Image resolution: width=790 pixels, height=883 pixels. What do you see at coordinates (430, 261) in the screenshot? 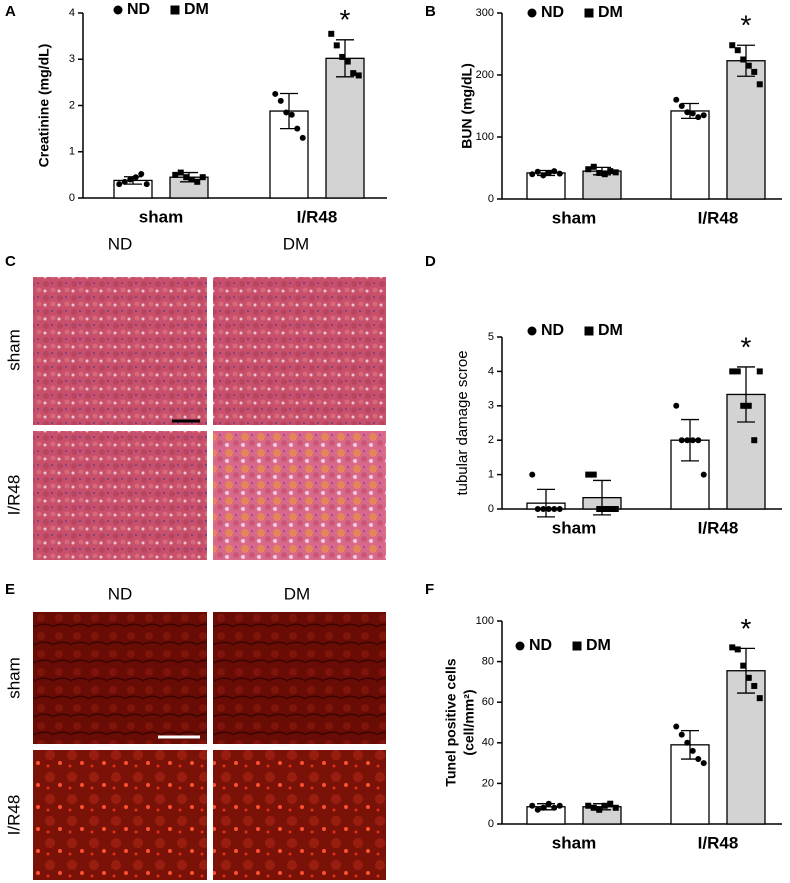
I see `panel-label: D` at bounding box center [430, 261].